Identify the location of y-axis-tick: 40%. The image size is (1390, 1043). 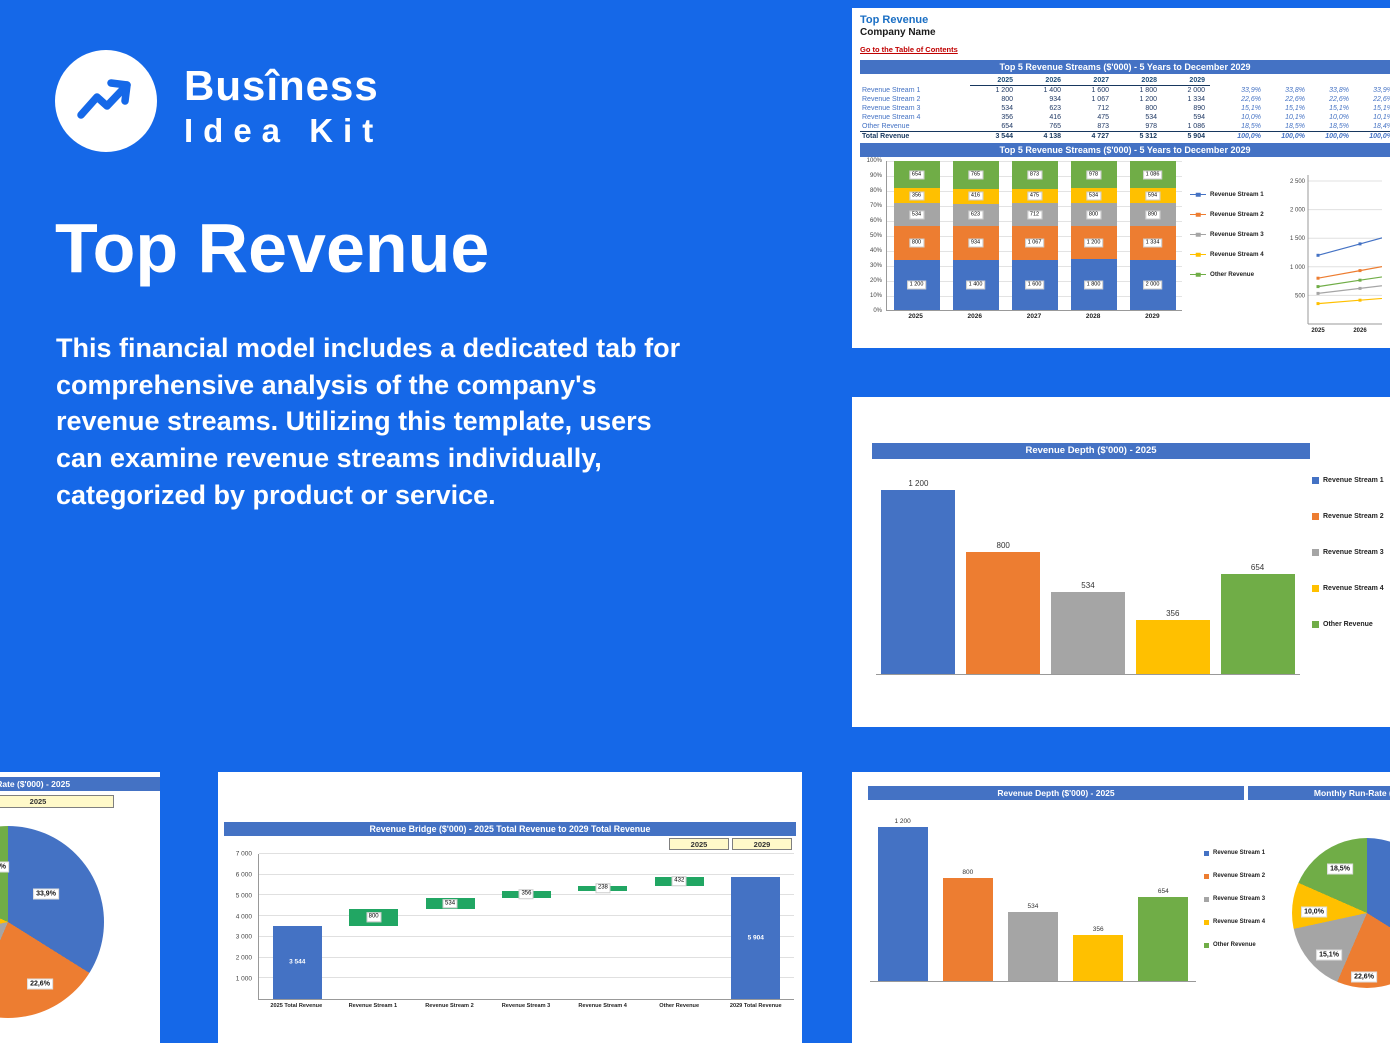
(875, 251).